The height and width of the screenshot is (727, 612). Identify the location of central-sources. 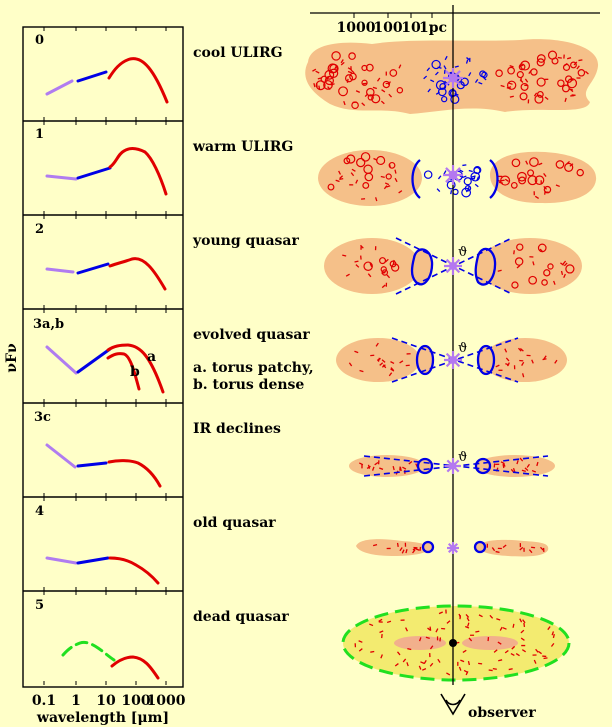
(453, 311).